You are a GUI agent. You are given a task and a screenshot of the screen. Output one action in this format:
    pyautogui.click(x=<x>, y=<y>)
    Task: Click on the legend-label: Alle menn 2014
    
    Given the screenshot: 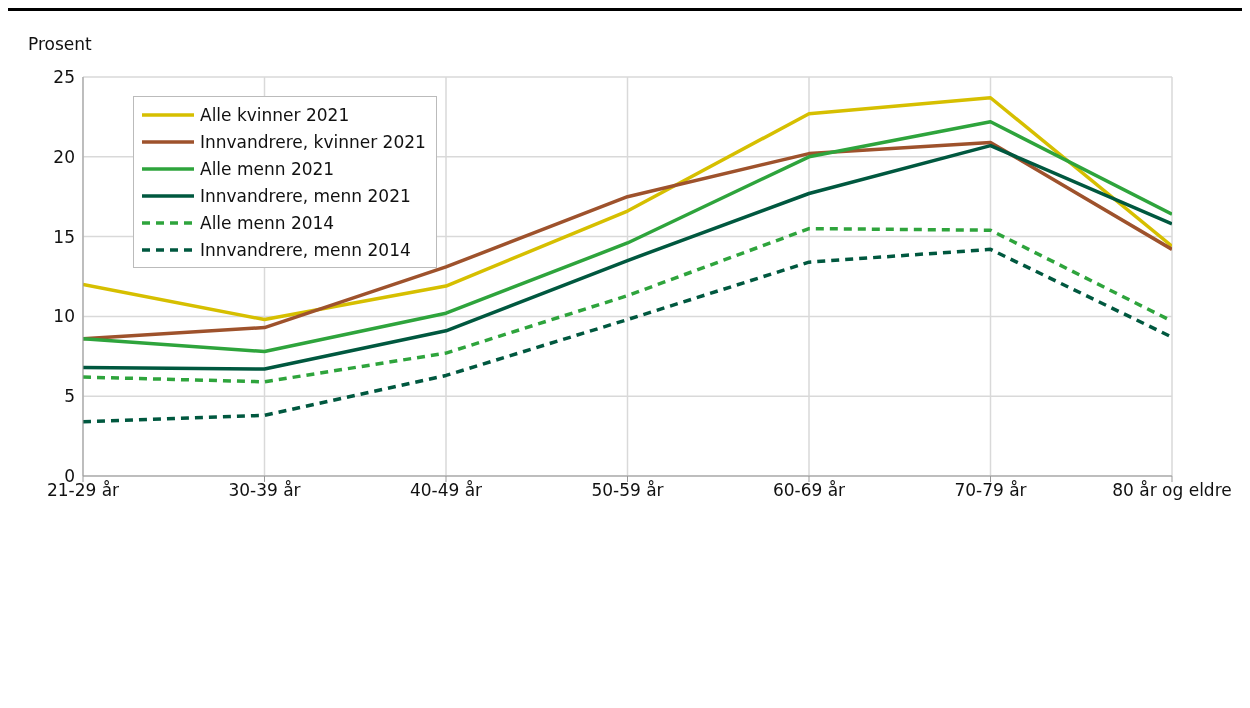 What is the action you would take?
    pyautogui.click(x=267, y=222)
    